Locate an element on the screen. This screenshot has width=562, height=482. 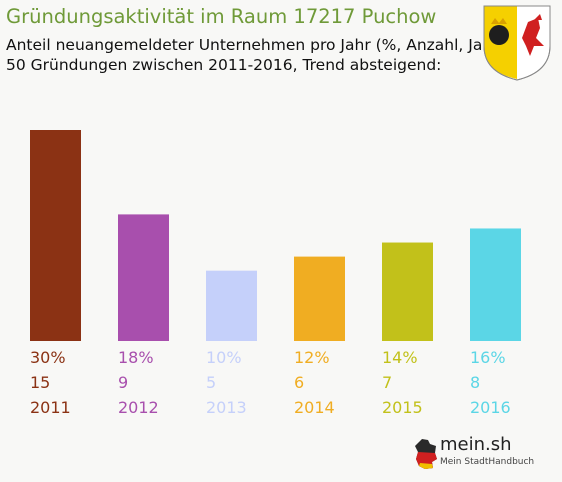
germany-map-icon is located at coordinates (426, 454).